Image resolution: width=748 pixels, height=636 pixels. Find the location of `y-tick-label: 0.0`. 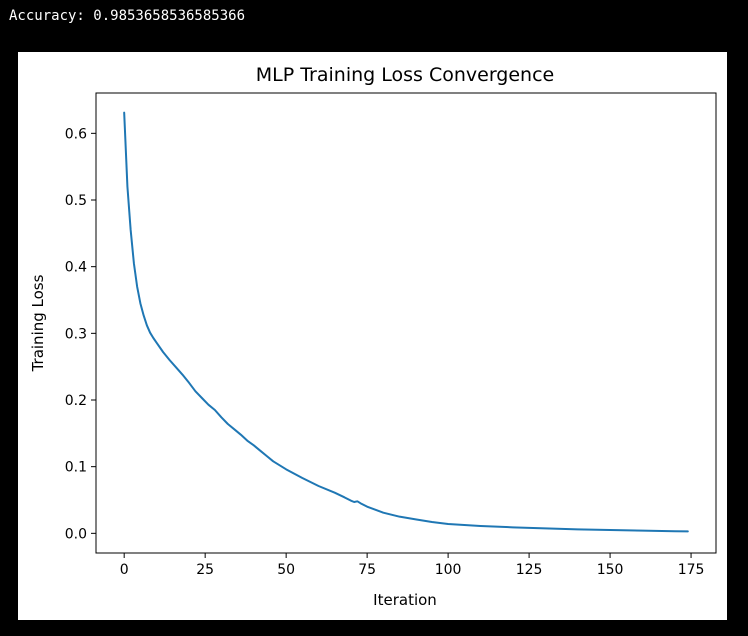

y-tick-label: 0.0 is located at coordinates (76, 534).